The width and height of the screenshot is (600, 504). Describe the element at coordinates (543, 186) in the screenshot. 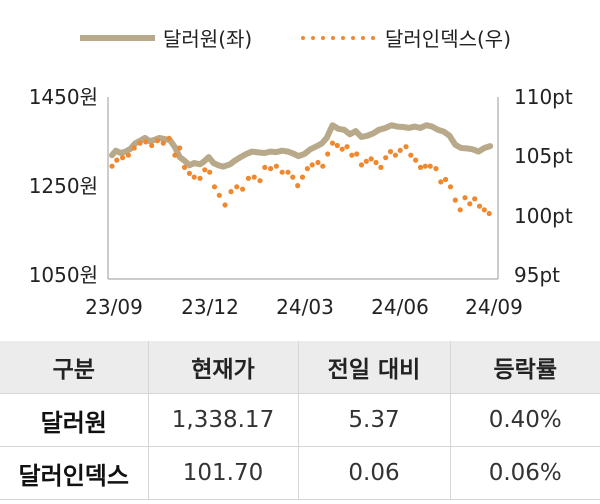

I see `right-axis-ticks: 110pt 105pt 100pt 95pt` at that location.